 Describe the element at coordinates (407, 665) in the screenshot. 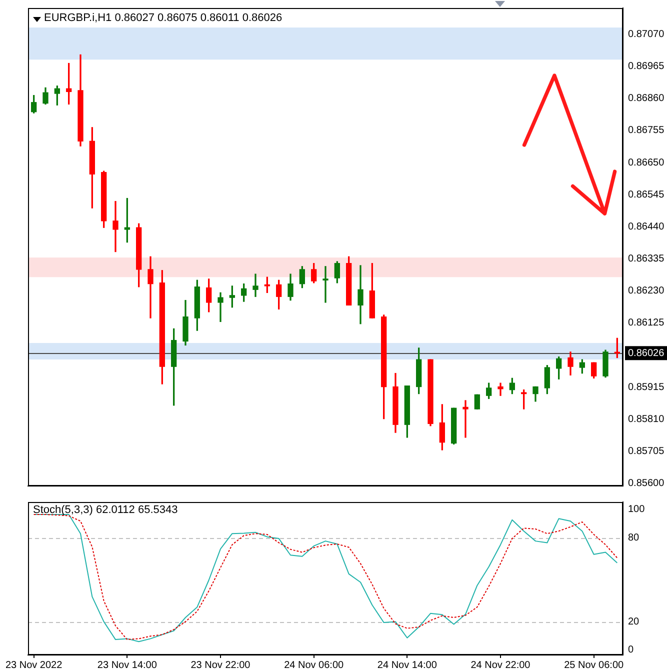

I see `x-tick-label: 24 Nov 14:00` at that location.